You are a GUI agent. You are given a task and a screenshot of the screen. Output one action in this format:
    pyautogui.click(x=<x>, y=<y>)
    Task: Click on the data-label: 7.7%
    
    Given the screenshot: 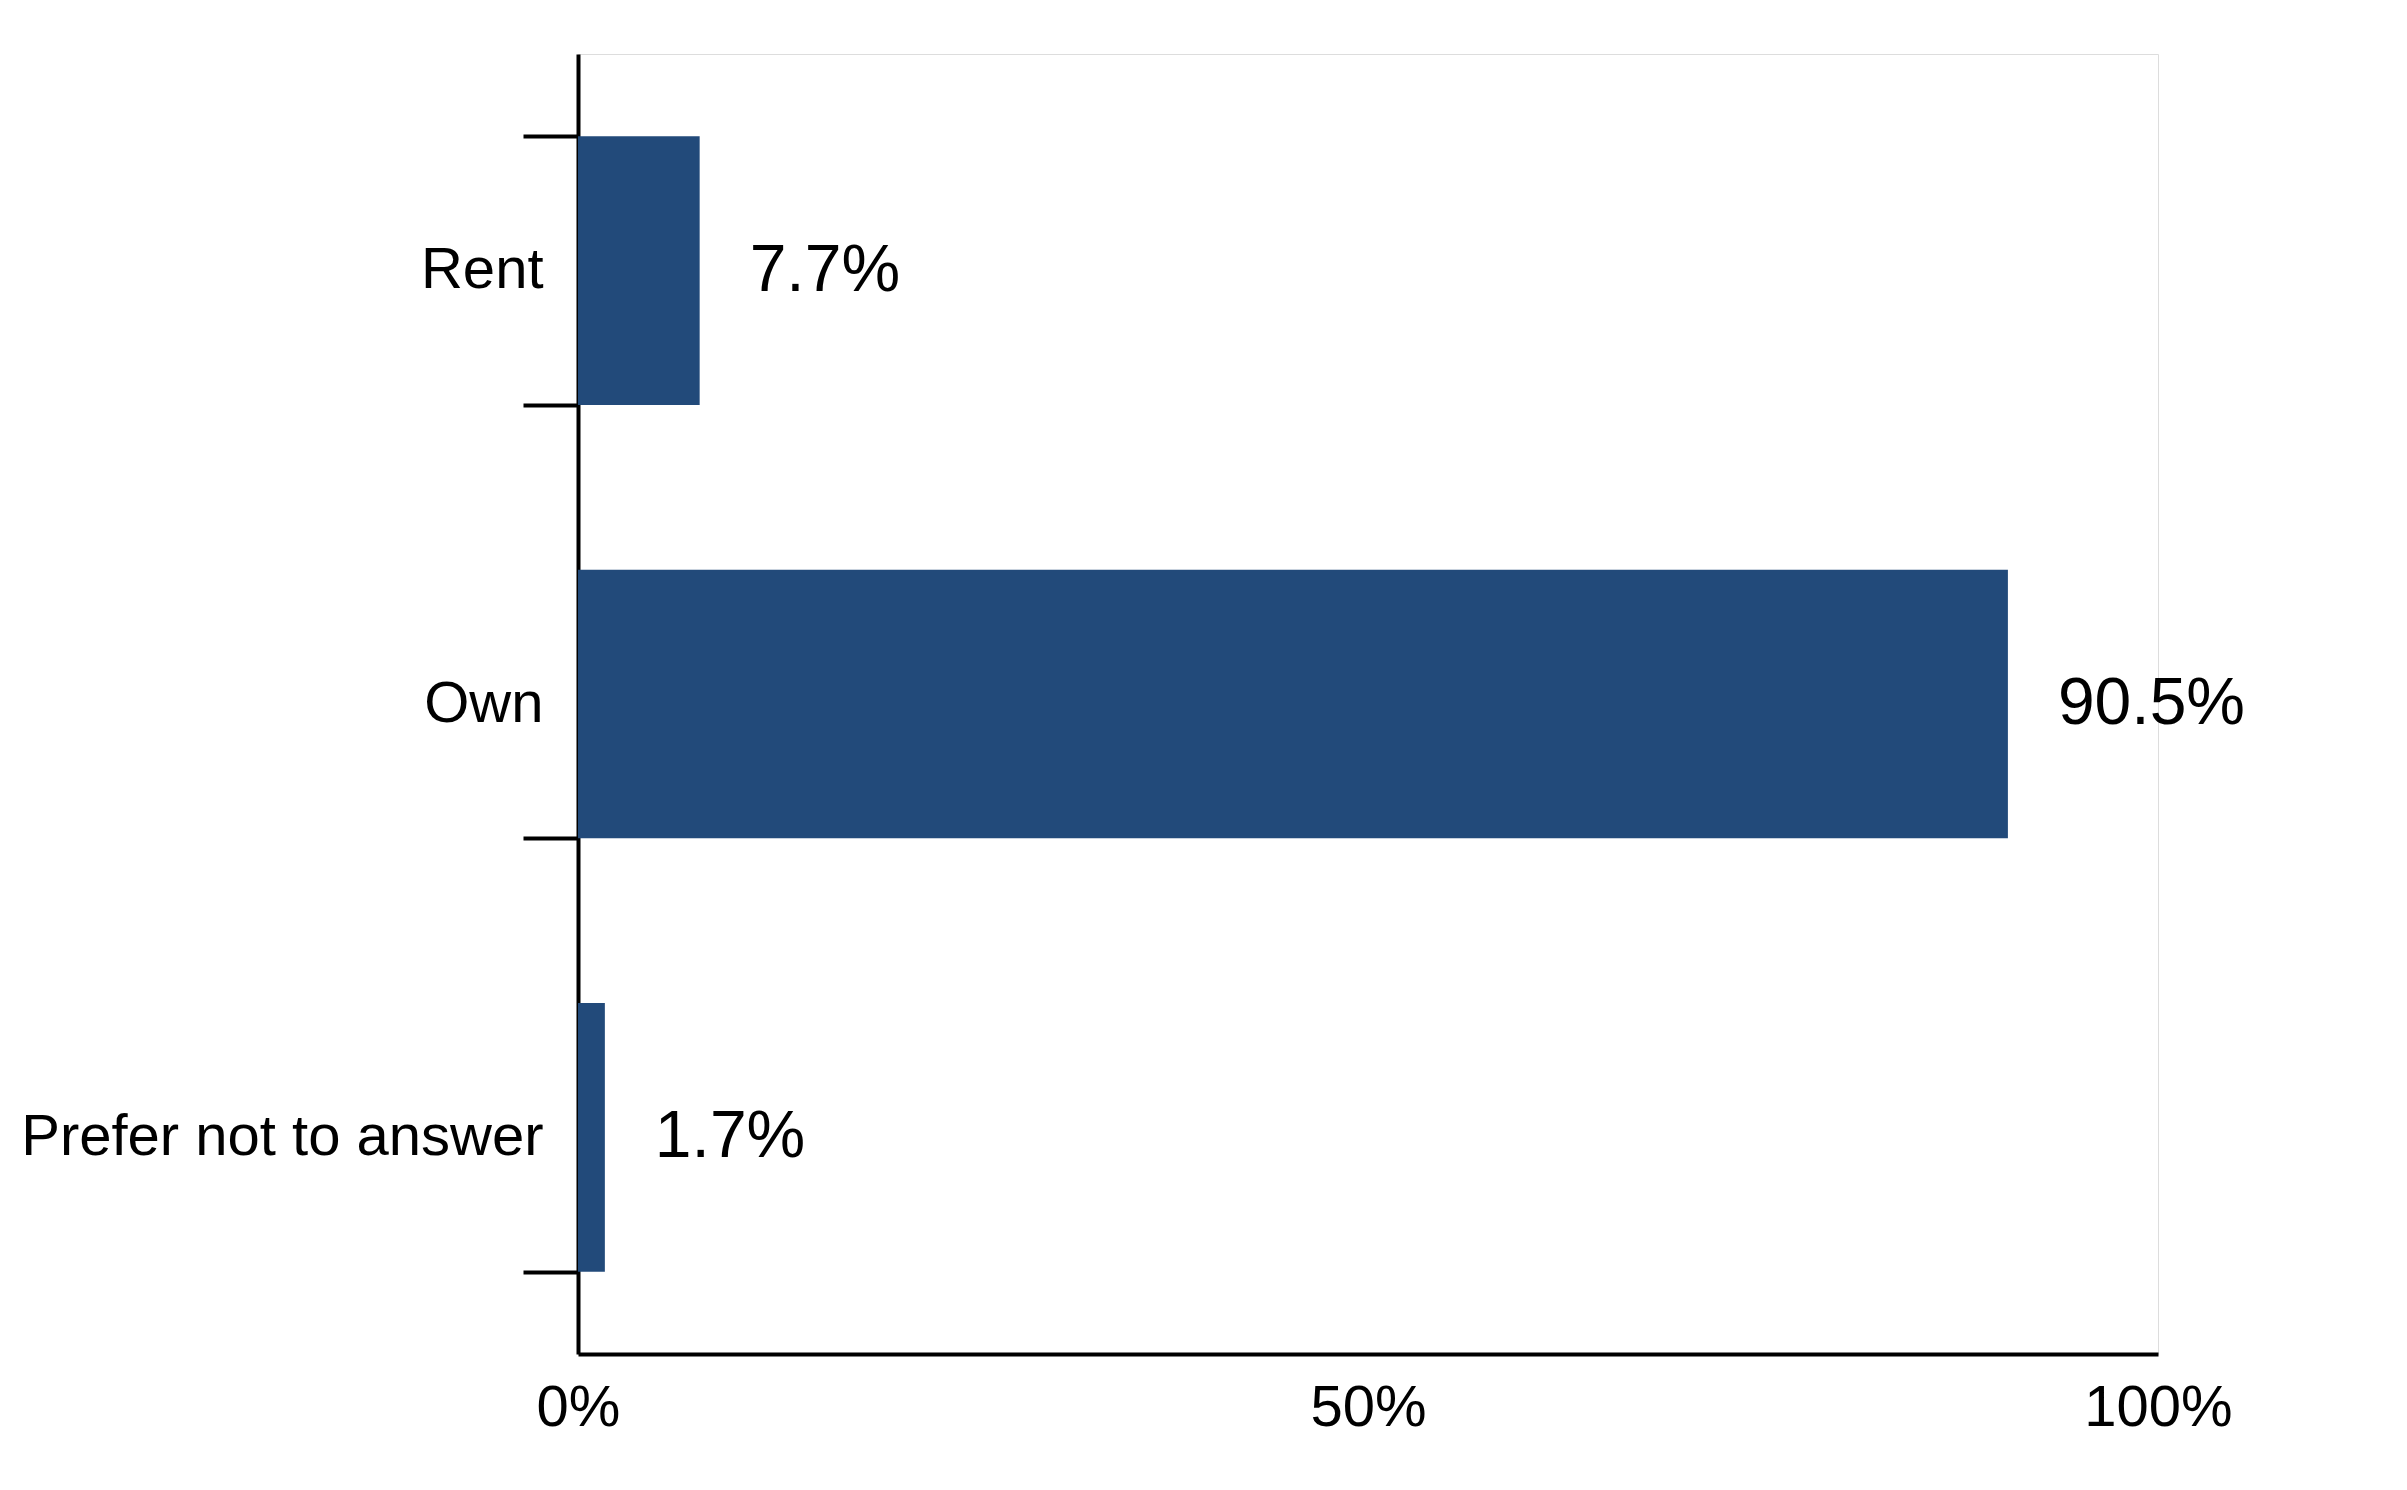 What is the action you would take?
    pyautogui.click(x=825, y=267)
    